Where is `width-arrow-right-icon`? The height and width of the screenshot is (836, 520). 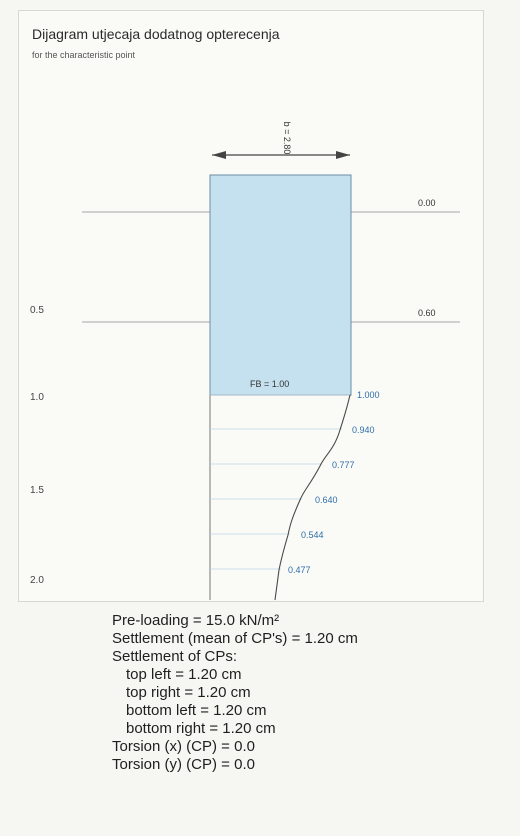 width-arrow-right-icon is located at coordinates (343, 155).